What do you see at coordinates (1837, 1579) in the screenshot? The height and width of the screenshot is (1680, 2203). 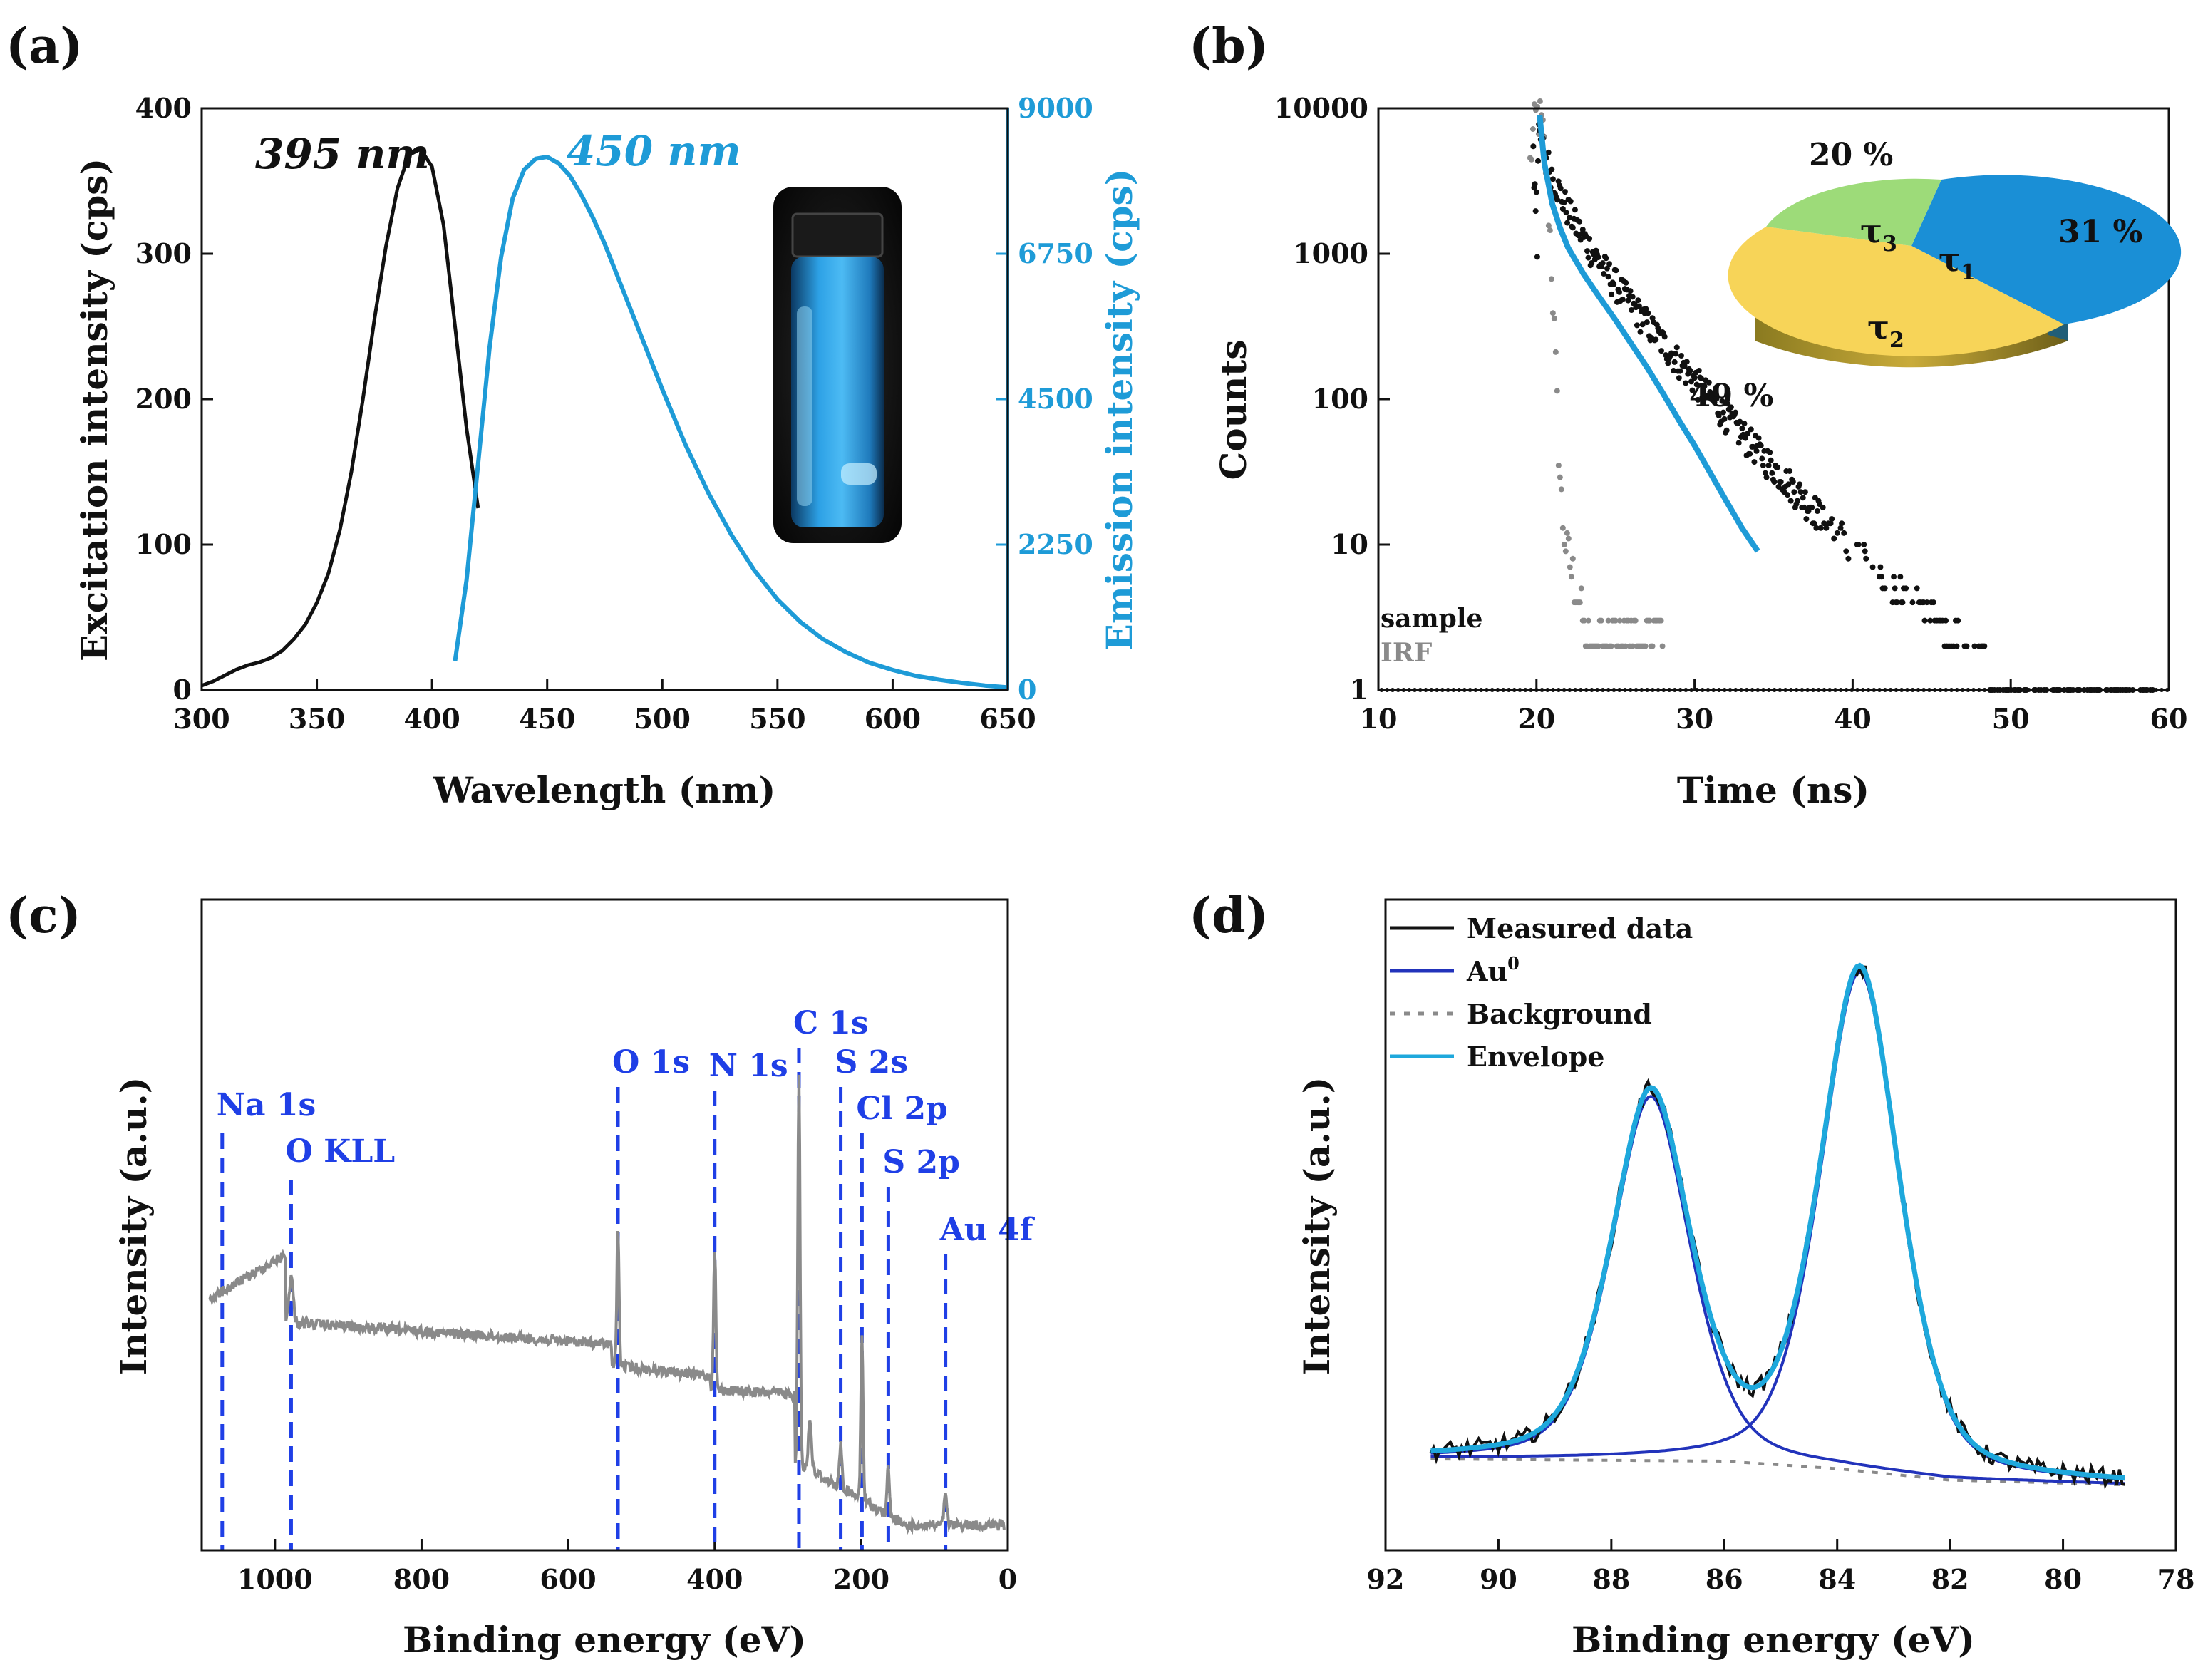 I see `d-x-tick-label: 84` at bounding box center [1837, 1579].